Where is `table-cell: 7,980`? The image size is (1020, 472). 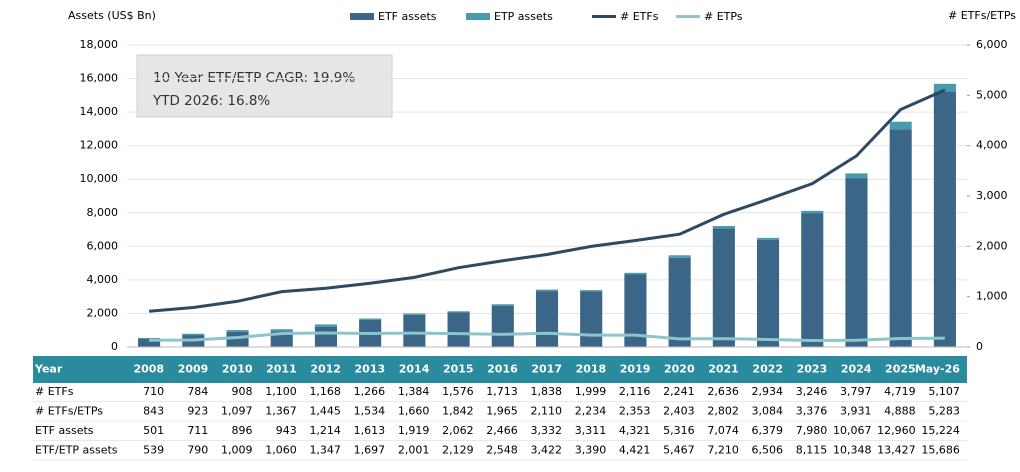
table-cell: 7,980 is located at coordinates (812, 430).